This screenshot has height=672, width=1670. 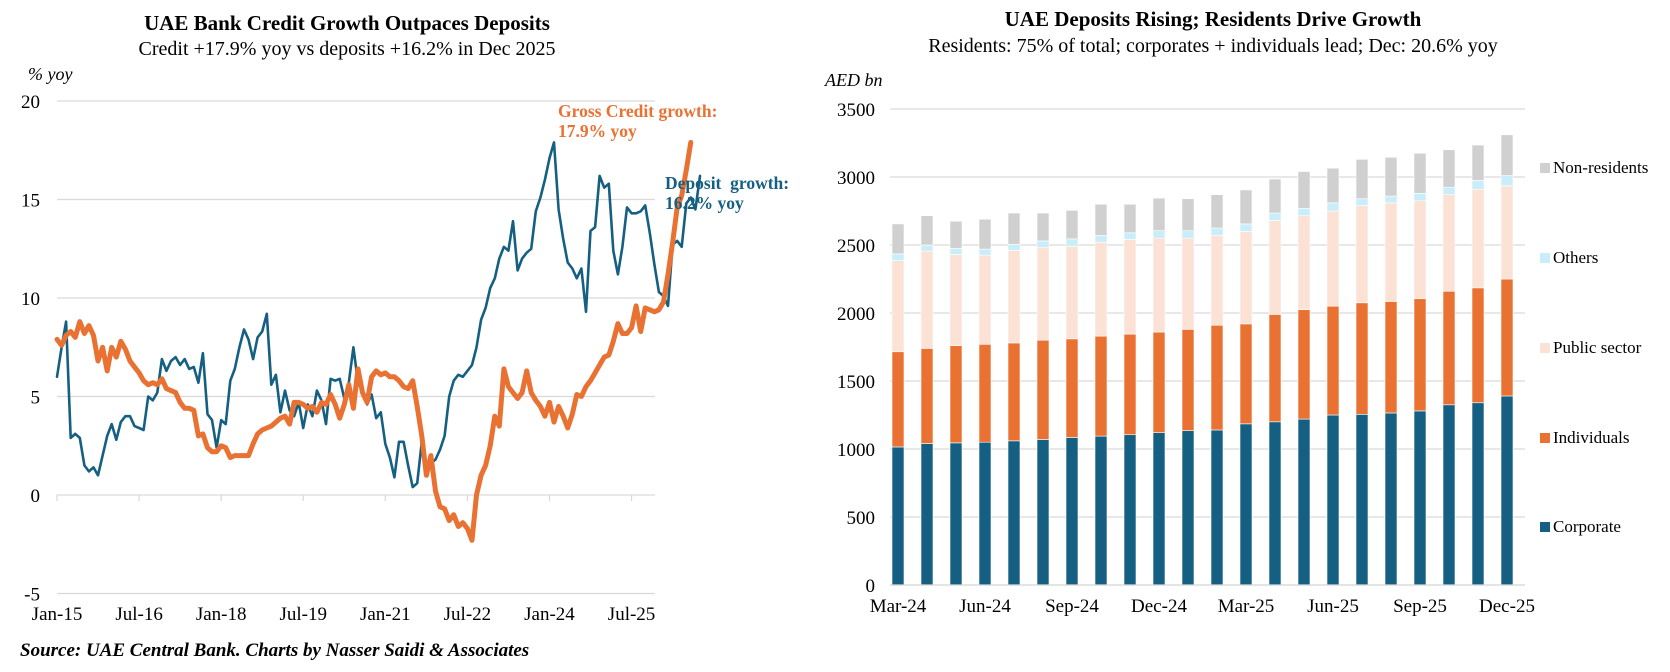 What do you see at coordinates (1580, 526) in the screenshot?
I see `legend-item-corporate: Corporate` at bounding box center [1580, 526].